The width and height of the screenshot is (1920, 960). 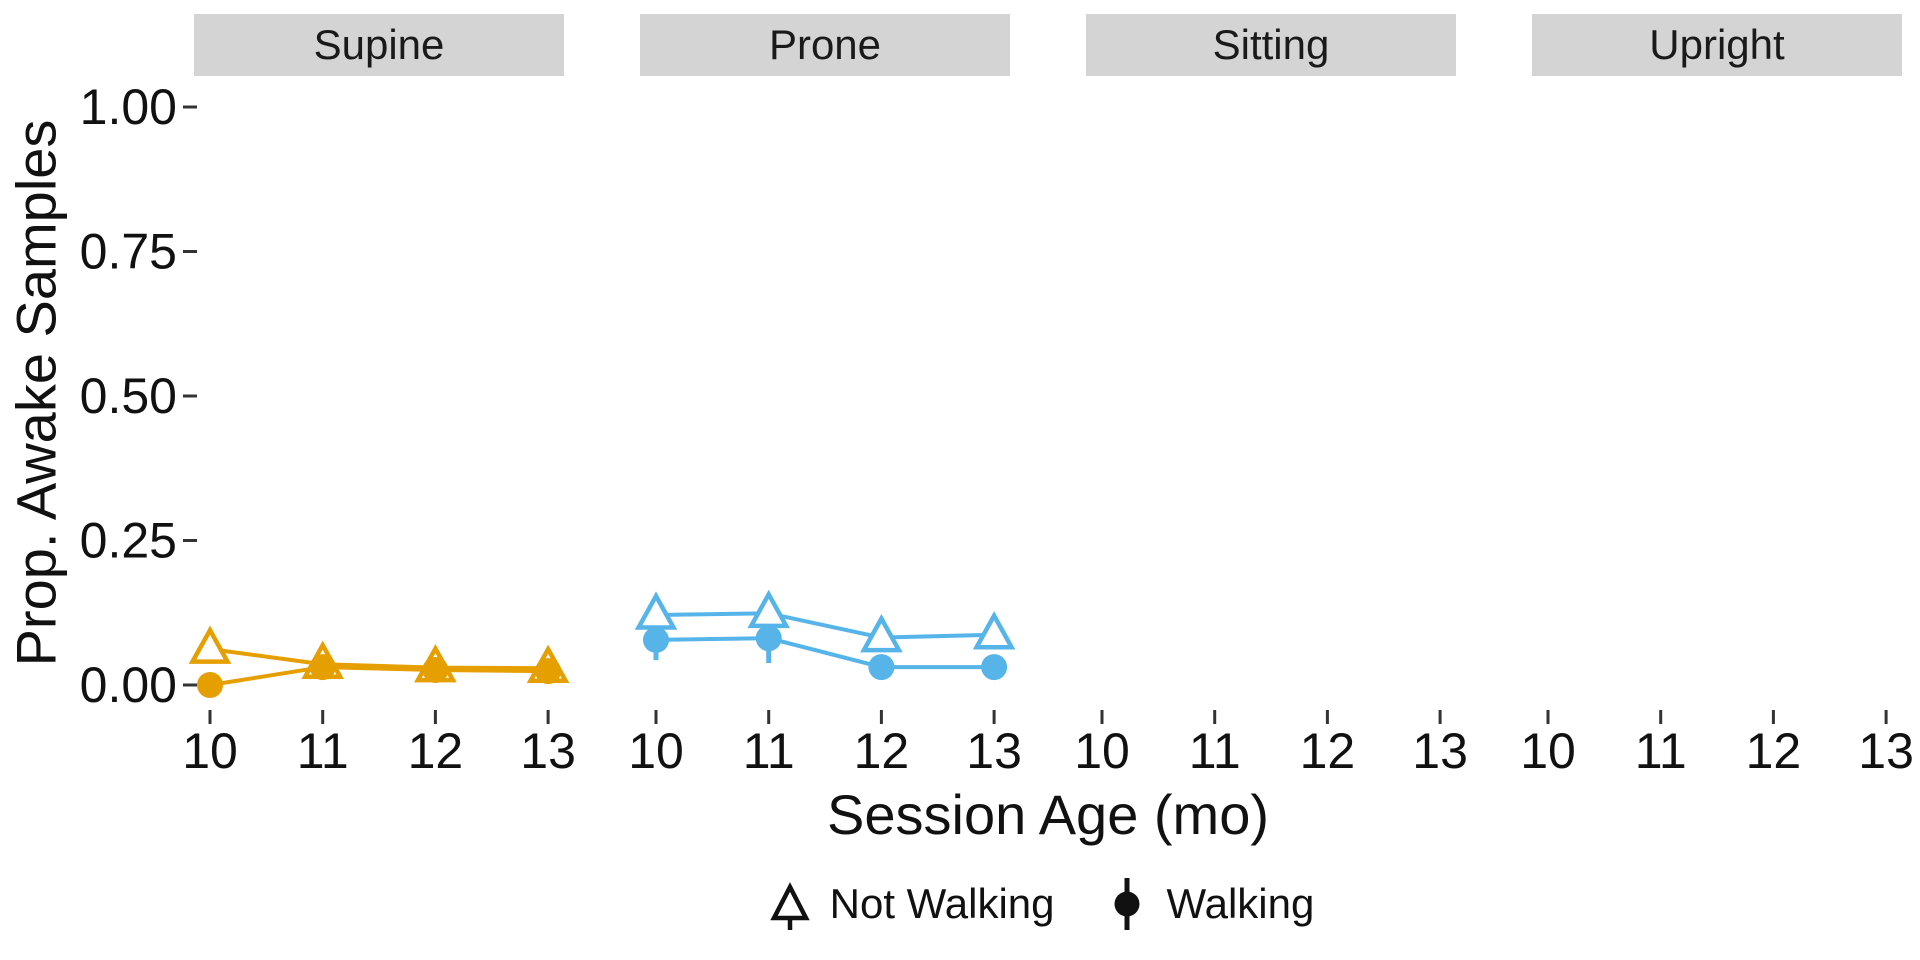 What do you see at coordinates (1127, 904) in the screenshot?
I see `walking-circle-icon` at bounding box center [1127, 904].